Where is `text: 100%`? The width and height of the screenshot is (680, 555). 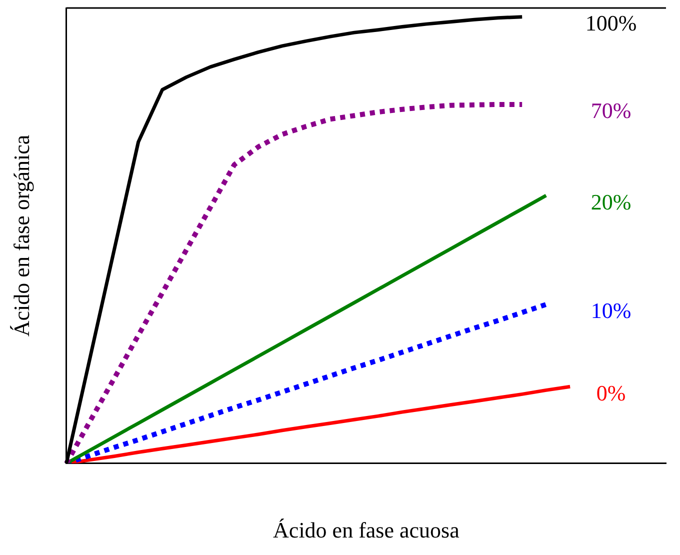 text: 100% is located at coordinates (611, 23).